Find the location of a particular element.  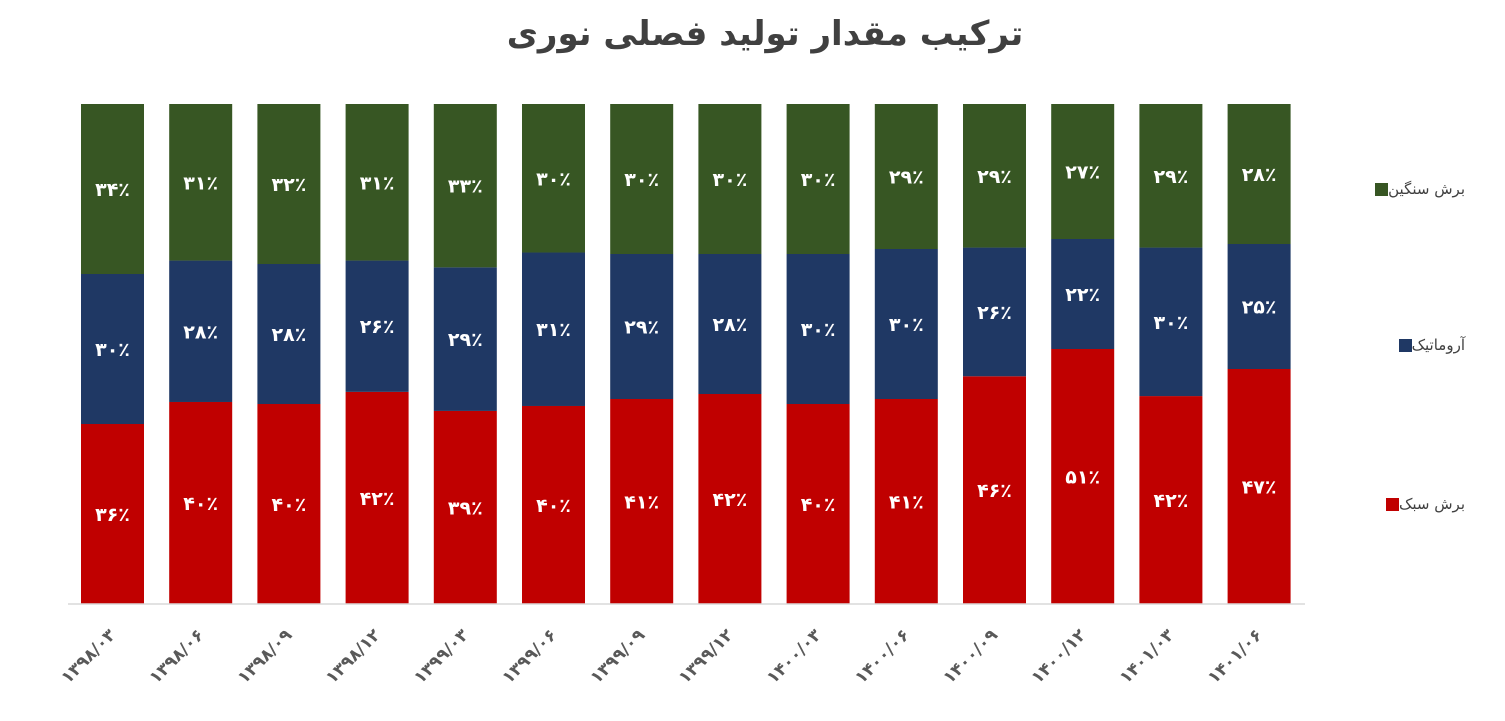

data-label-3-7: ۳۰٪ is located at coordinates (641, 180).